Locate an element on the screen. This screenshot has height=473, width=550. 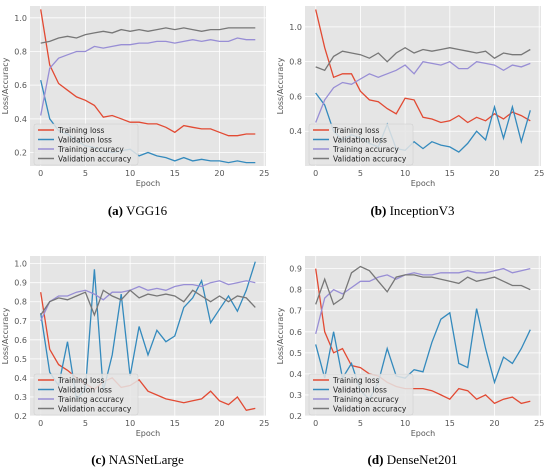
y-tick-label: 0.3 is located at coordinates (295, 395).